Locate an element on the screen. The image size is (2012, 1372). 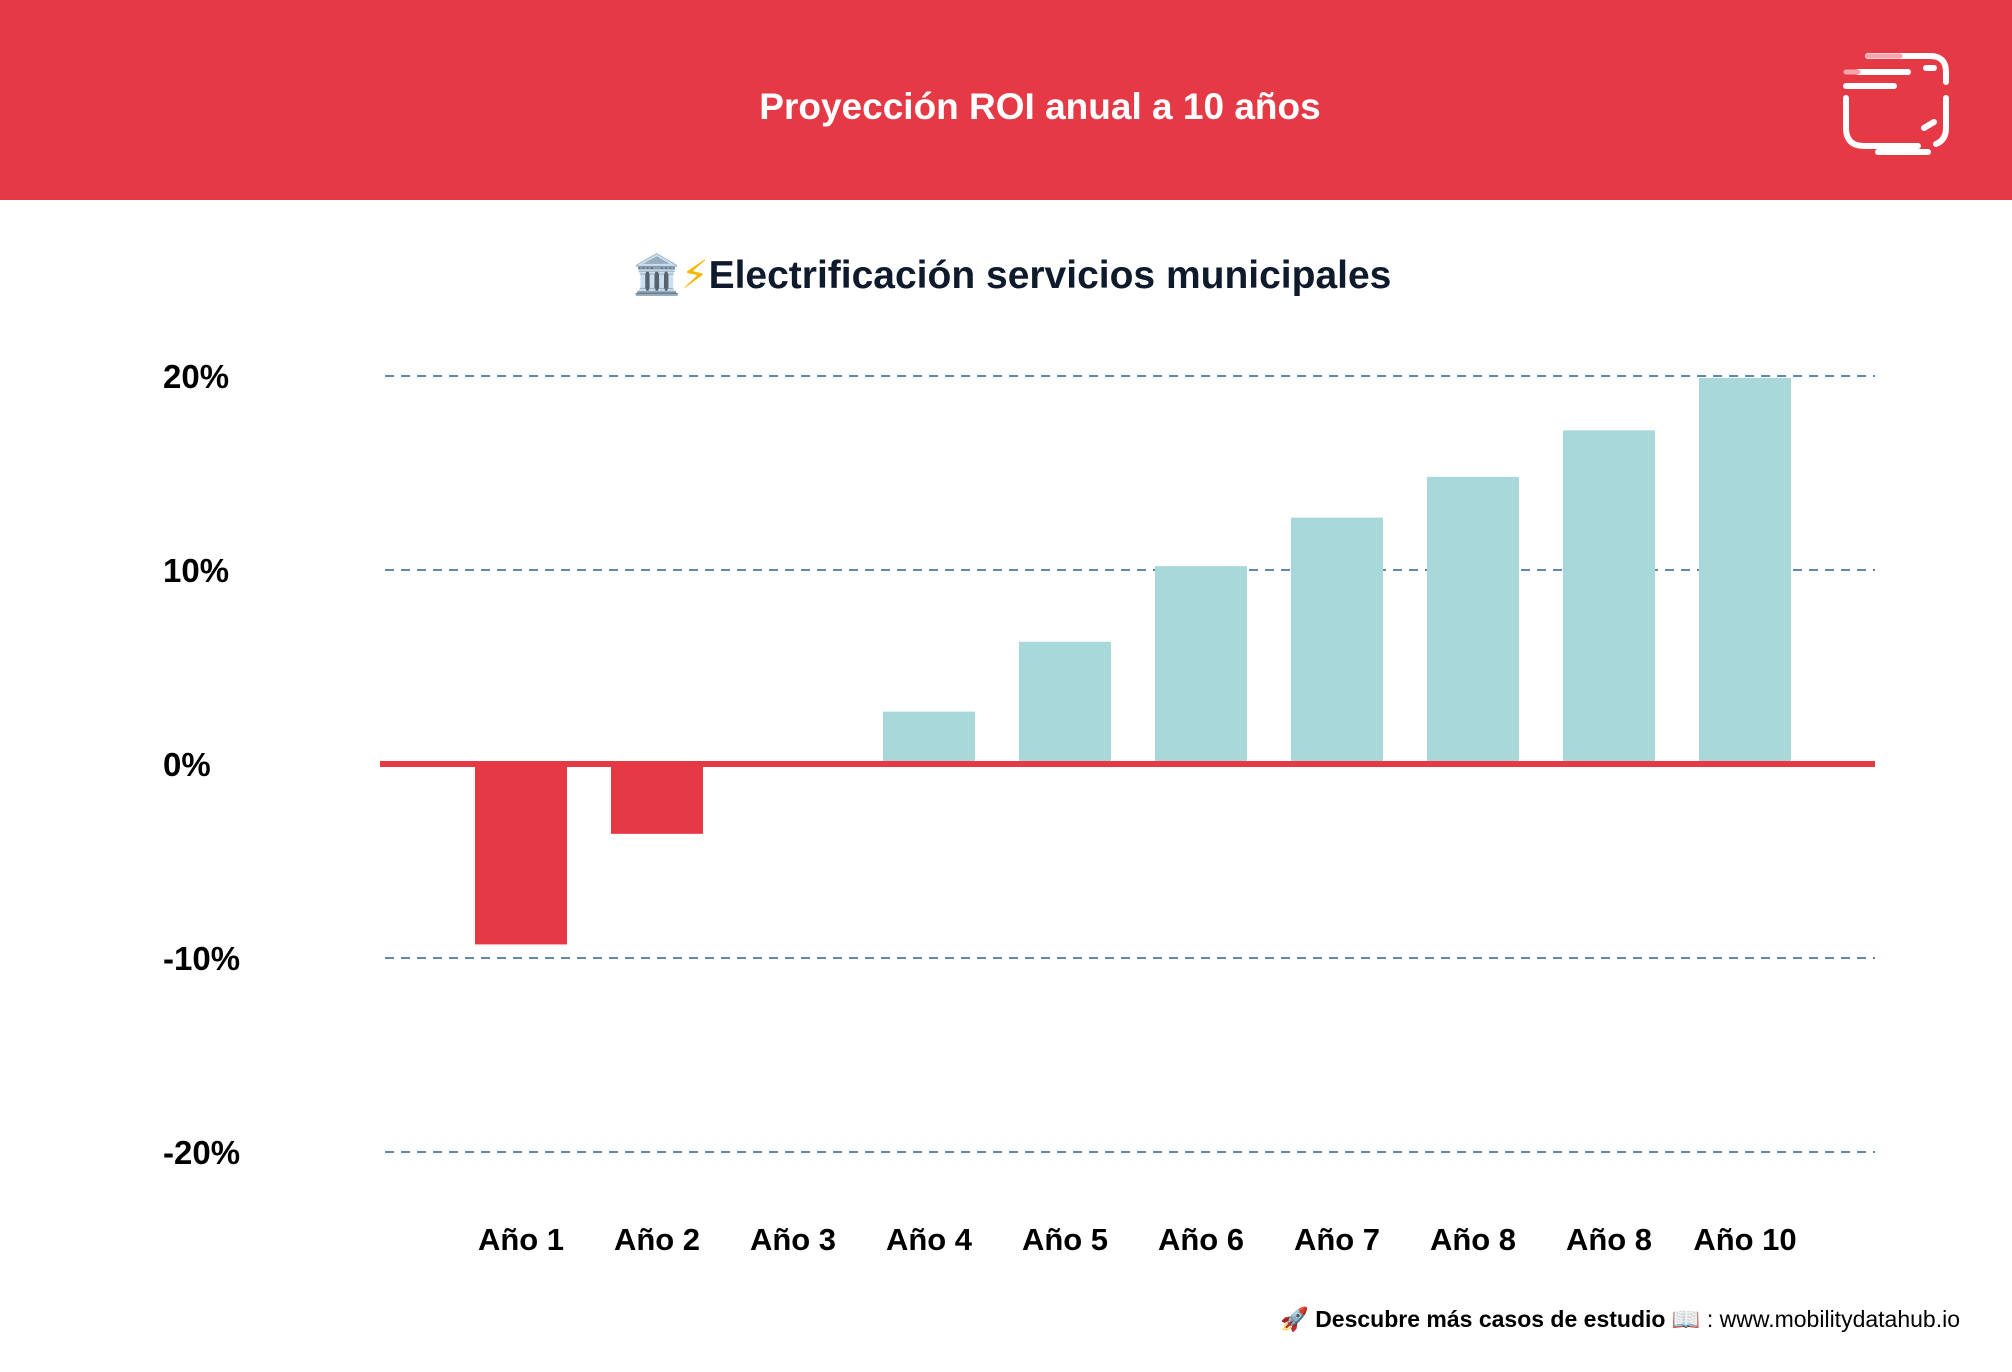
footer-url-link: : www.mobilitydatahub.io is located at coordinates (1833, 1319).